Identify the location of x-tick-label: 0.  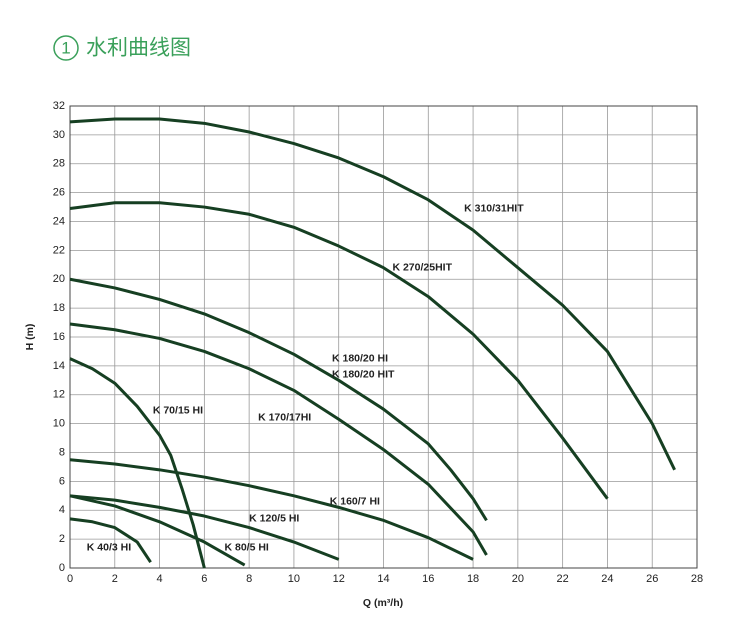
(70, 579).